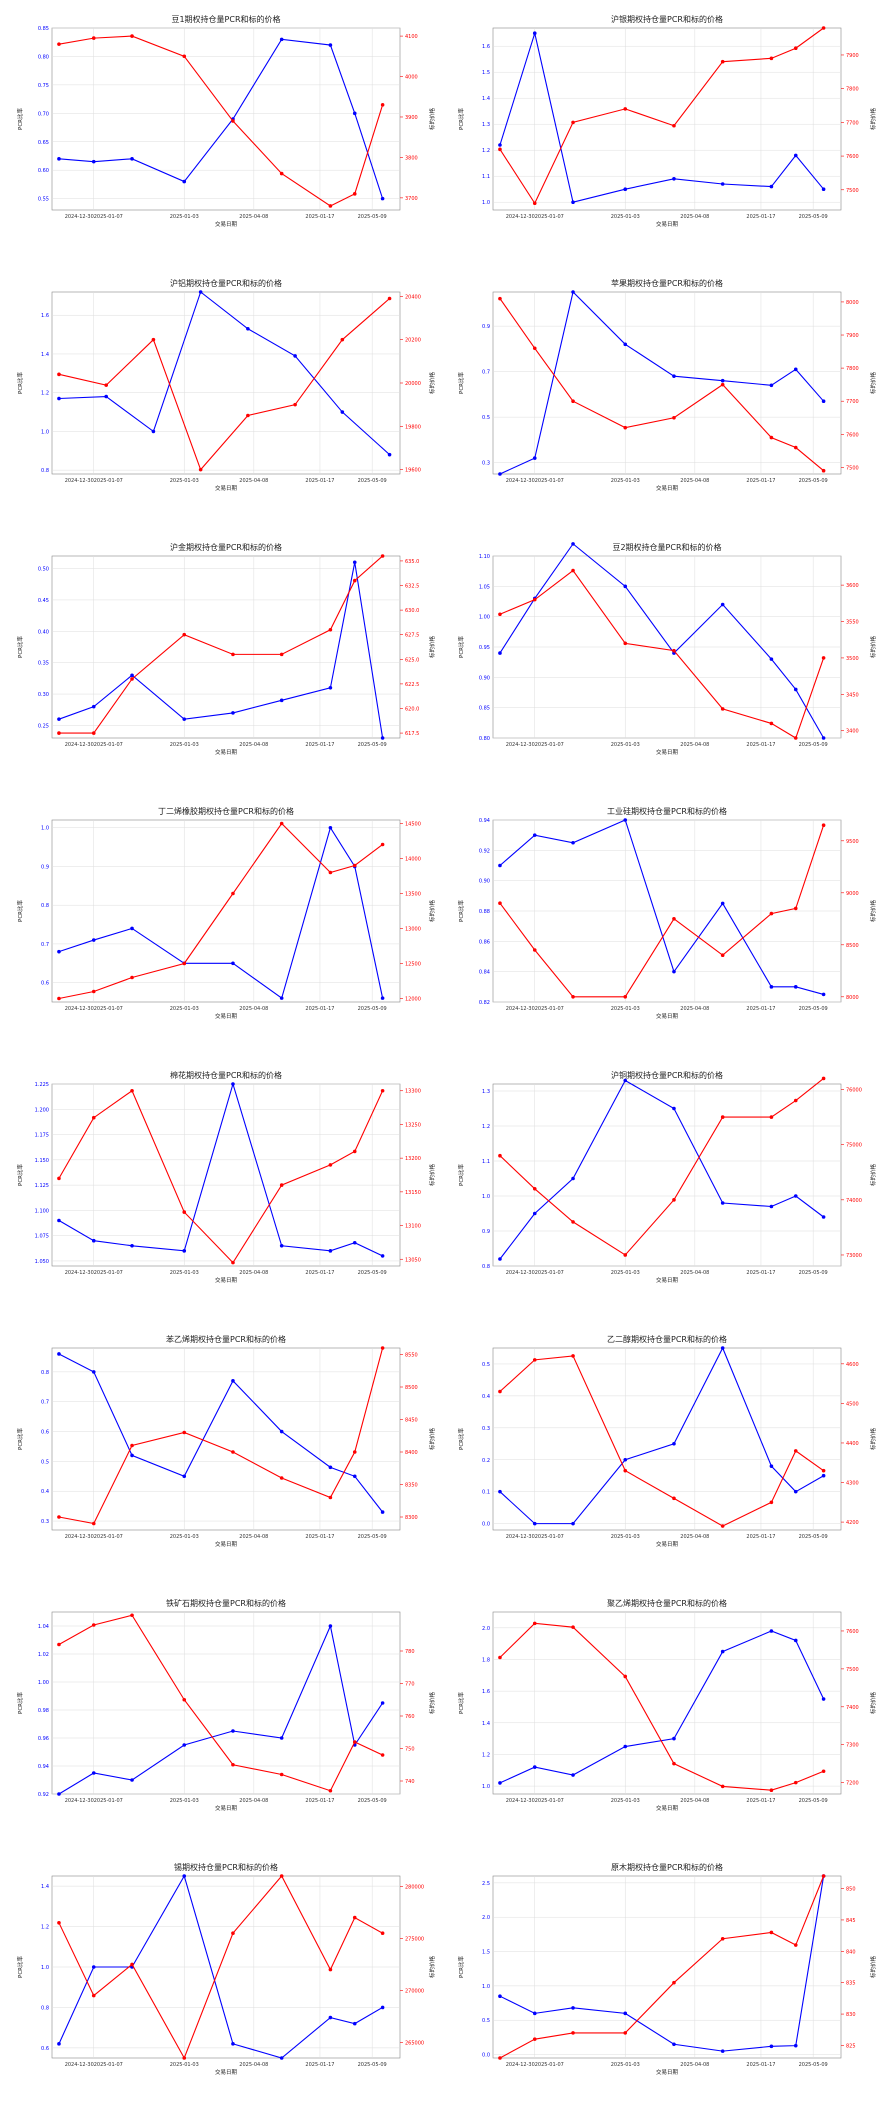 This screenshot has height=2116, width=882. What do you see at coordinates (226, 1867) in the screenshot?
I see `chart-title: 锡期权持仓量PCR和标的价格` at bounding box center [226, 1867].